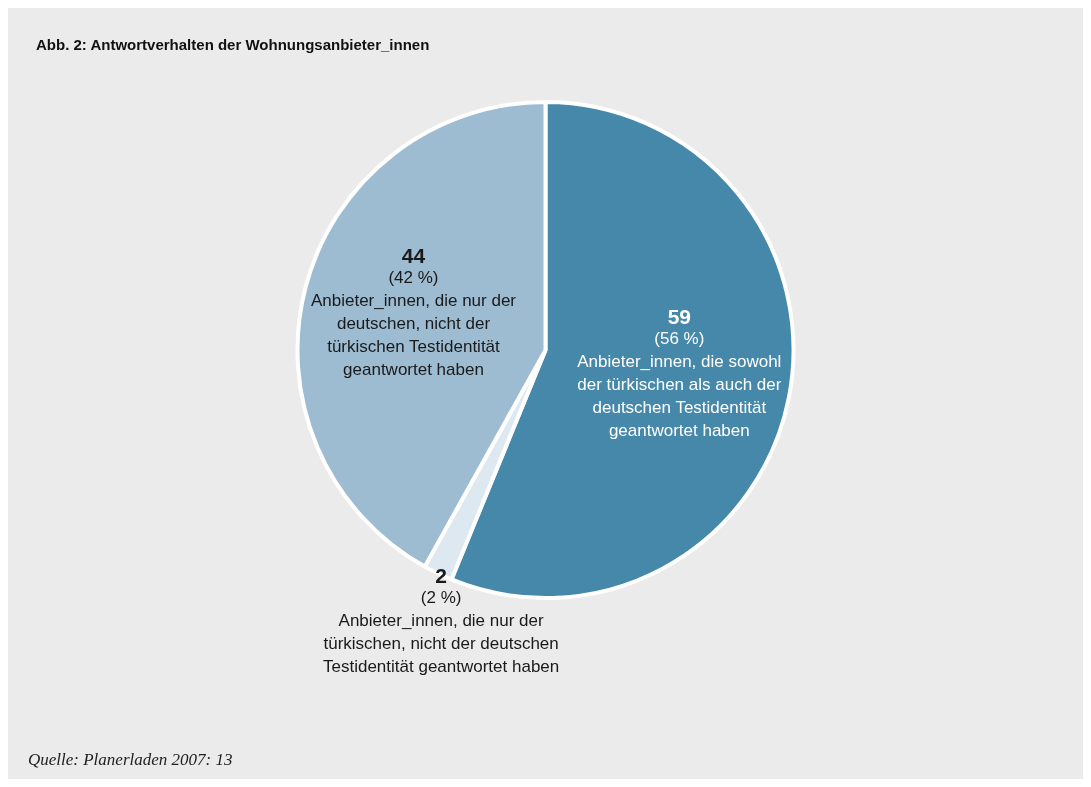  I want to click on source-note: Quelle: Planerladen 2007: 13, so click(130, 760).